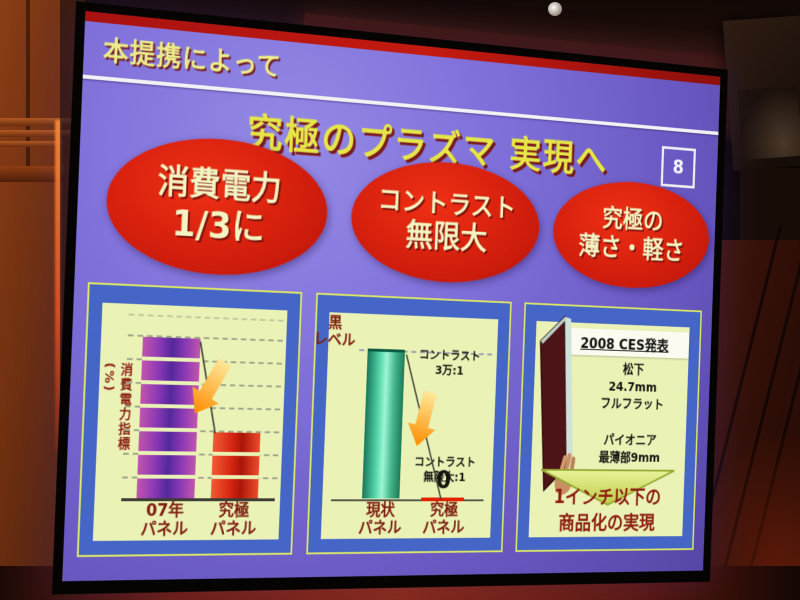  Describe the element at coordinates (164, 521) in the screenshot. I see `power-cat-1: 07年 パネル` at that location.